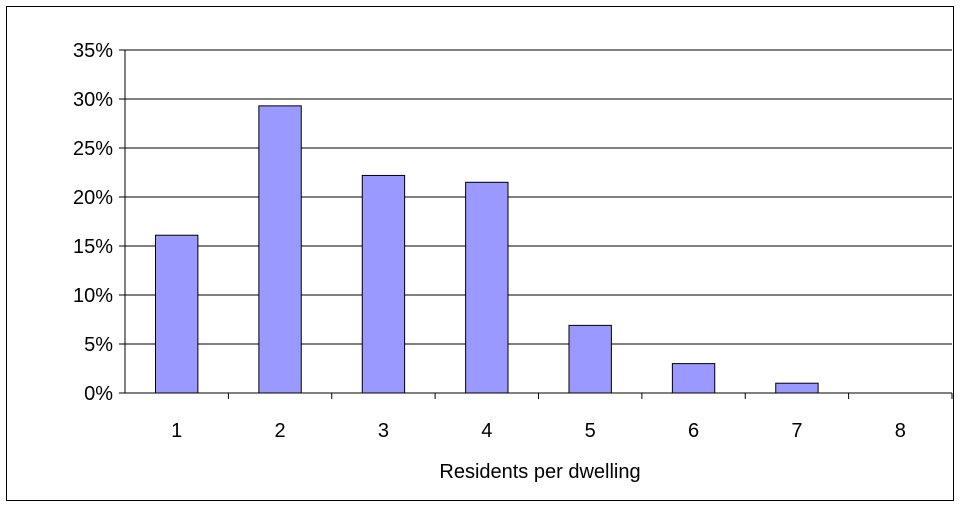  What do you see at coordinates (93, 149) in the screenshot?
I see `y-tick-label: 25%` at bounding box center [93, 149].